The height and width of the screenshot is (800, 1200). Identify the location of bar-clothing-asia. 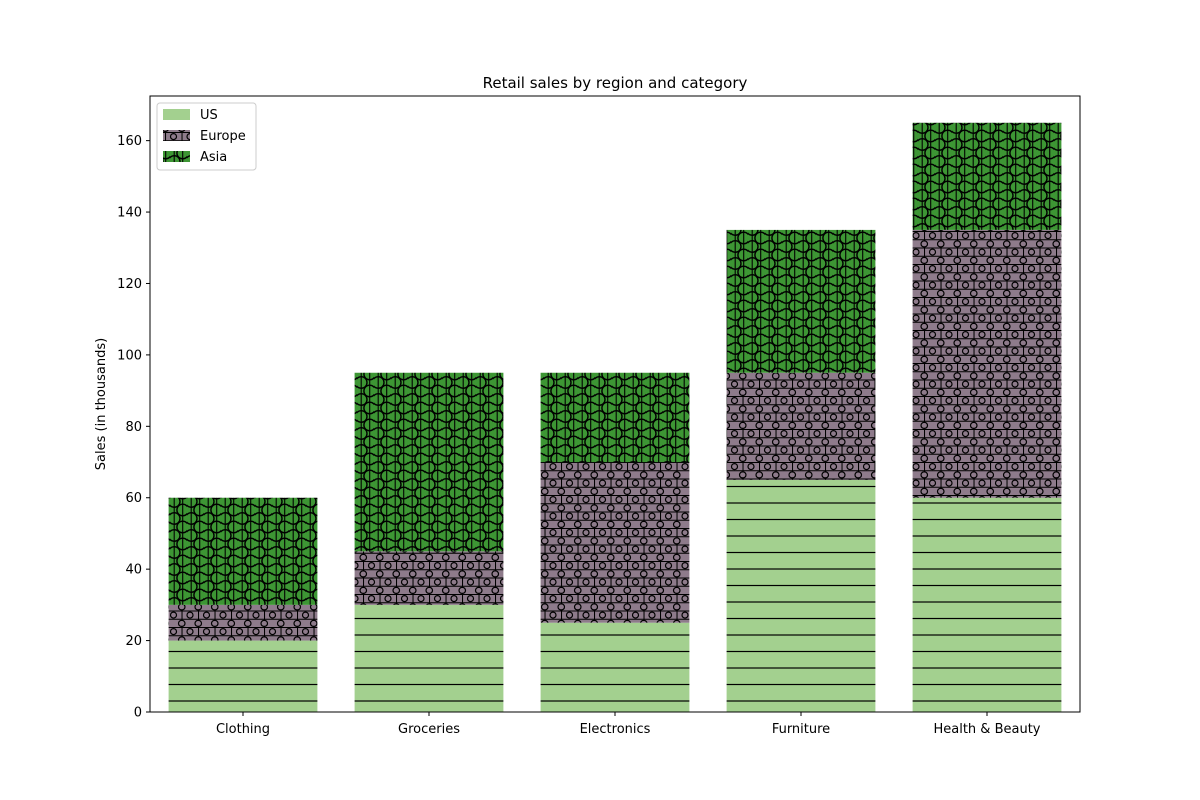
(243, 551).